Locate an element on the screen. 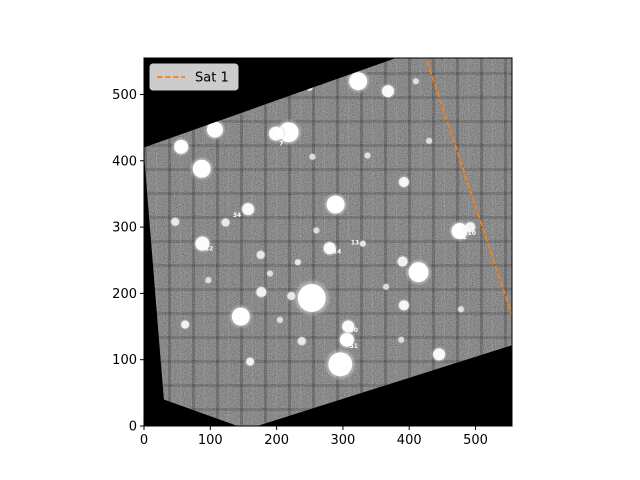 The height and width of the screenshot is (480, 640). star-label: 34 is located at coordinates (237, 215).